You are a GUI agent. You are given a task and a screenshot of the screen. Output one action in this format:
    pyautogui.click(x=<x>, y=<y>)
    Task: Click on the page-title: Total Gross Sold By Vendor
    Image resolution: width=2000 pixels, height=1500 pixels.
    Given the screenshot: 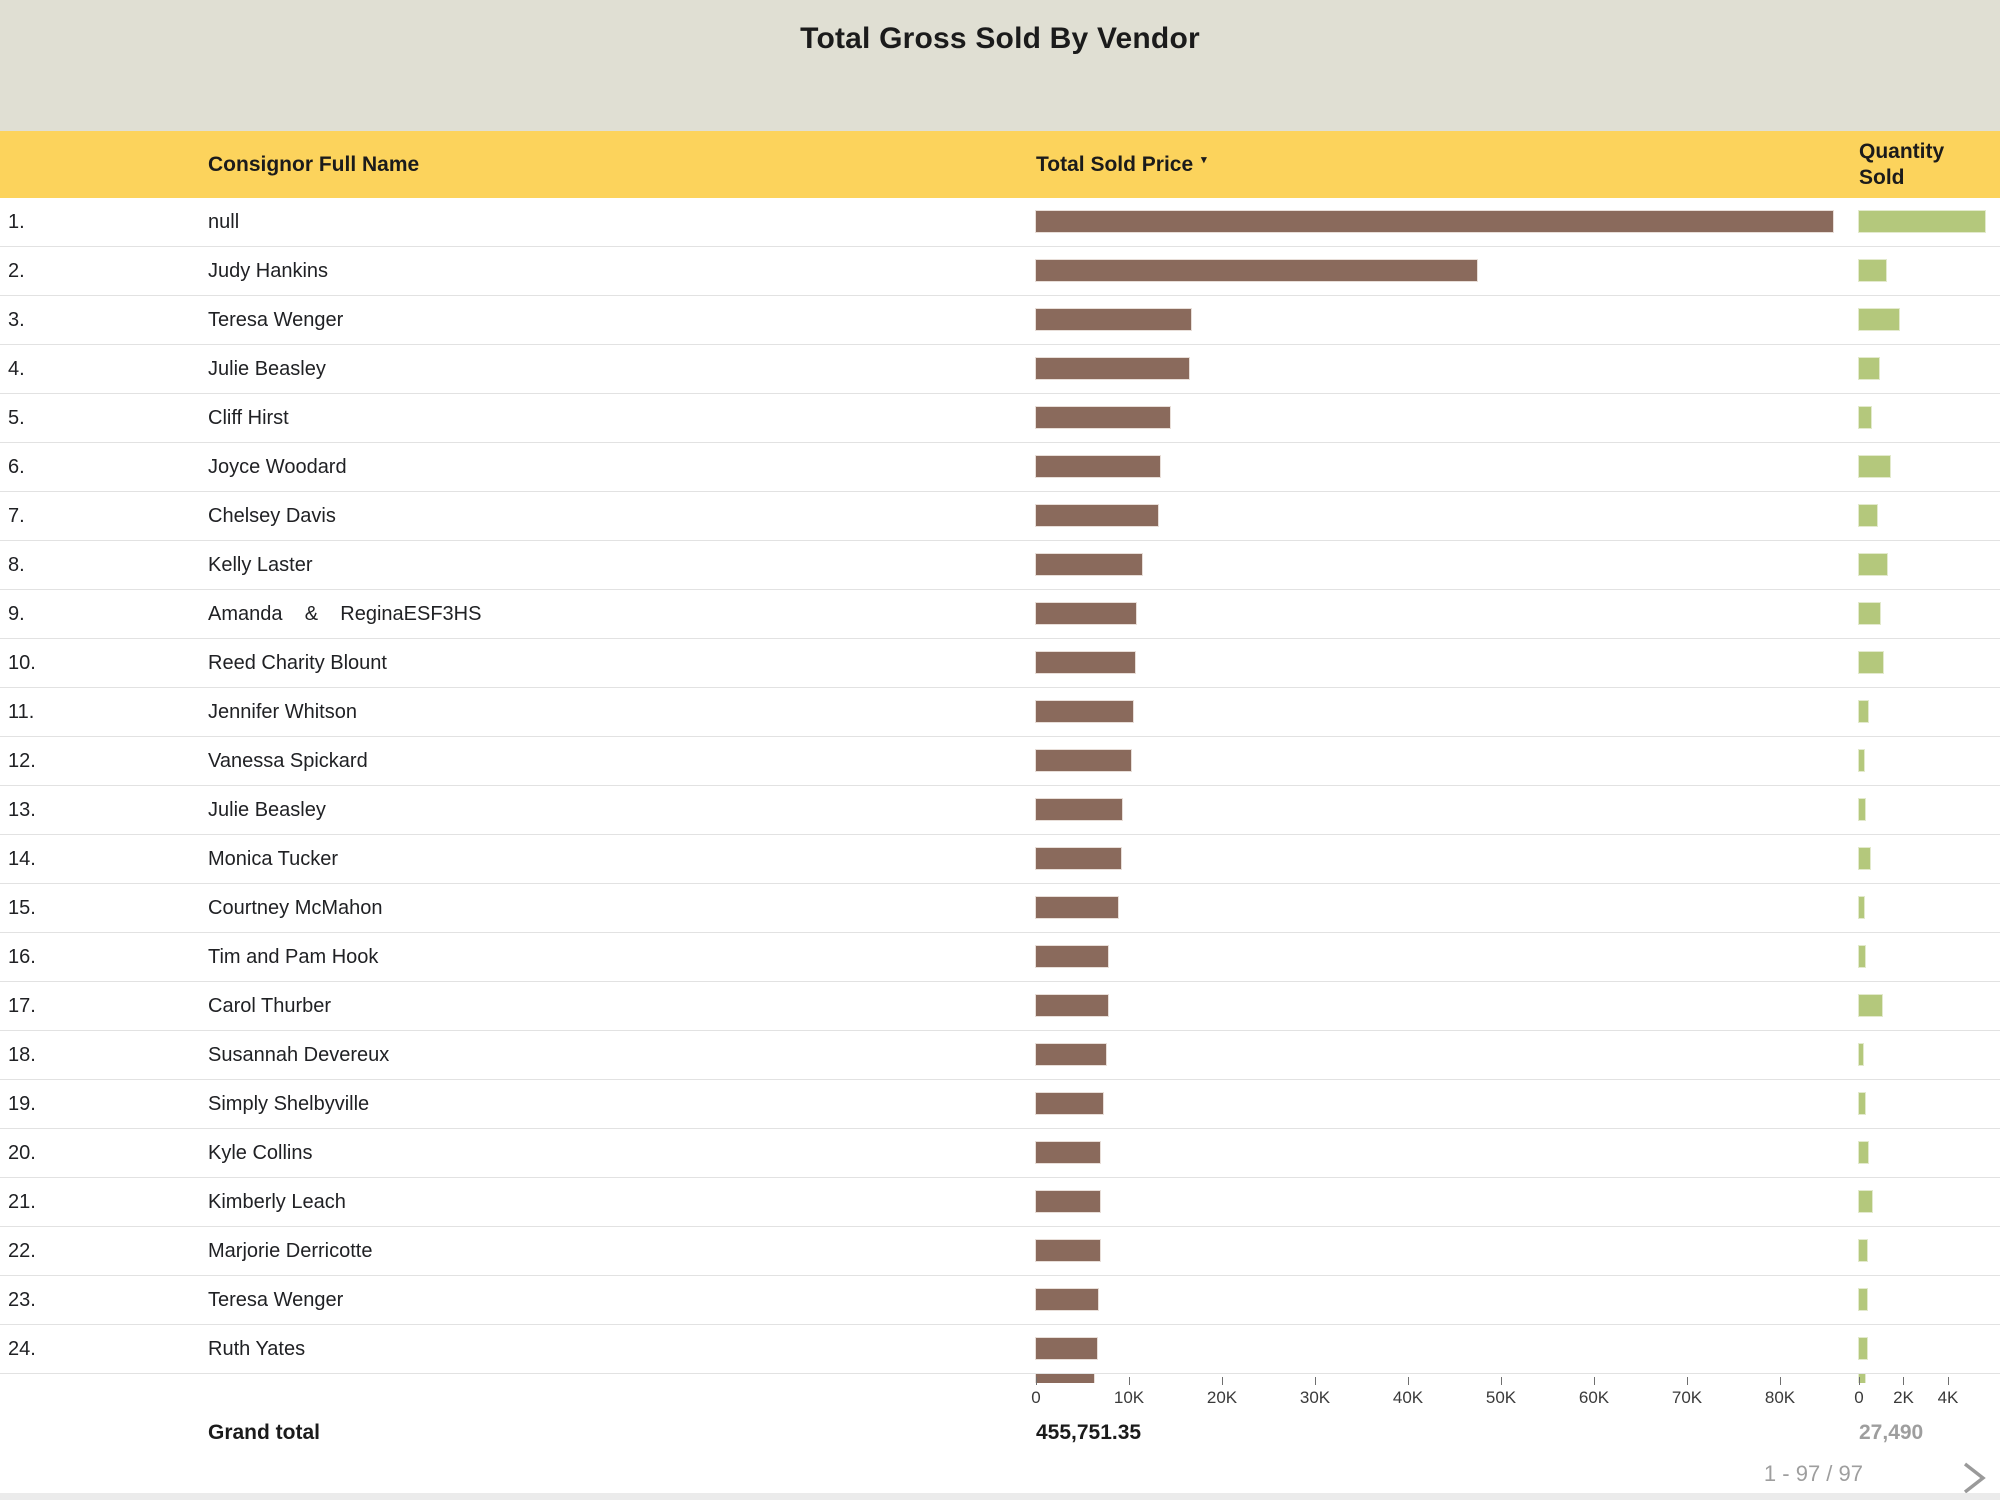 What is the action you would take?
    pyautogui.click(x=1000, y=38)
    